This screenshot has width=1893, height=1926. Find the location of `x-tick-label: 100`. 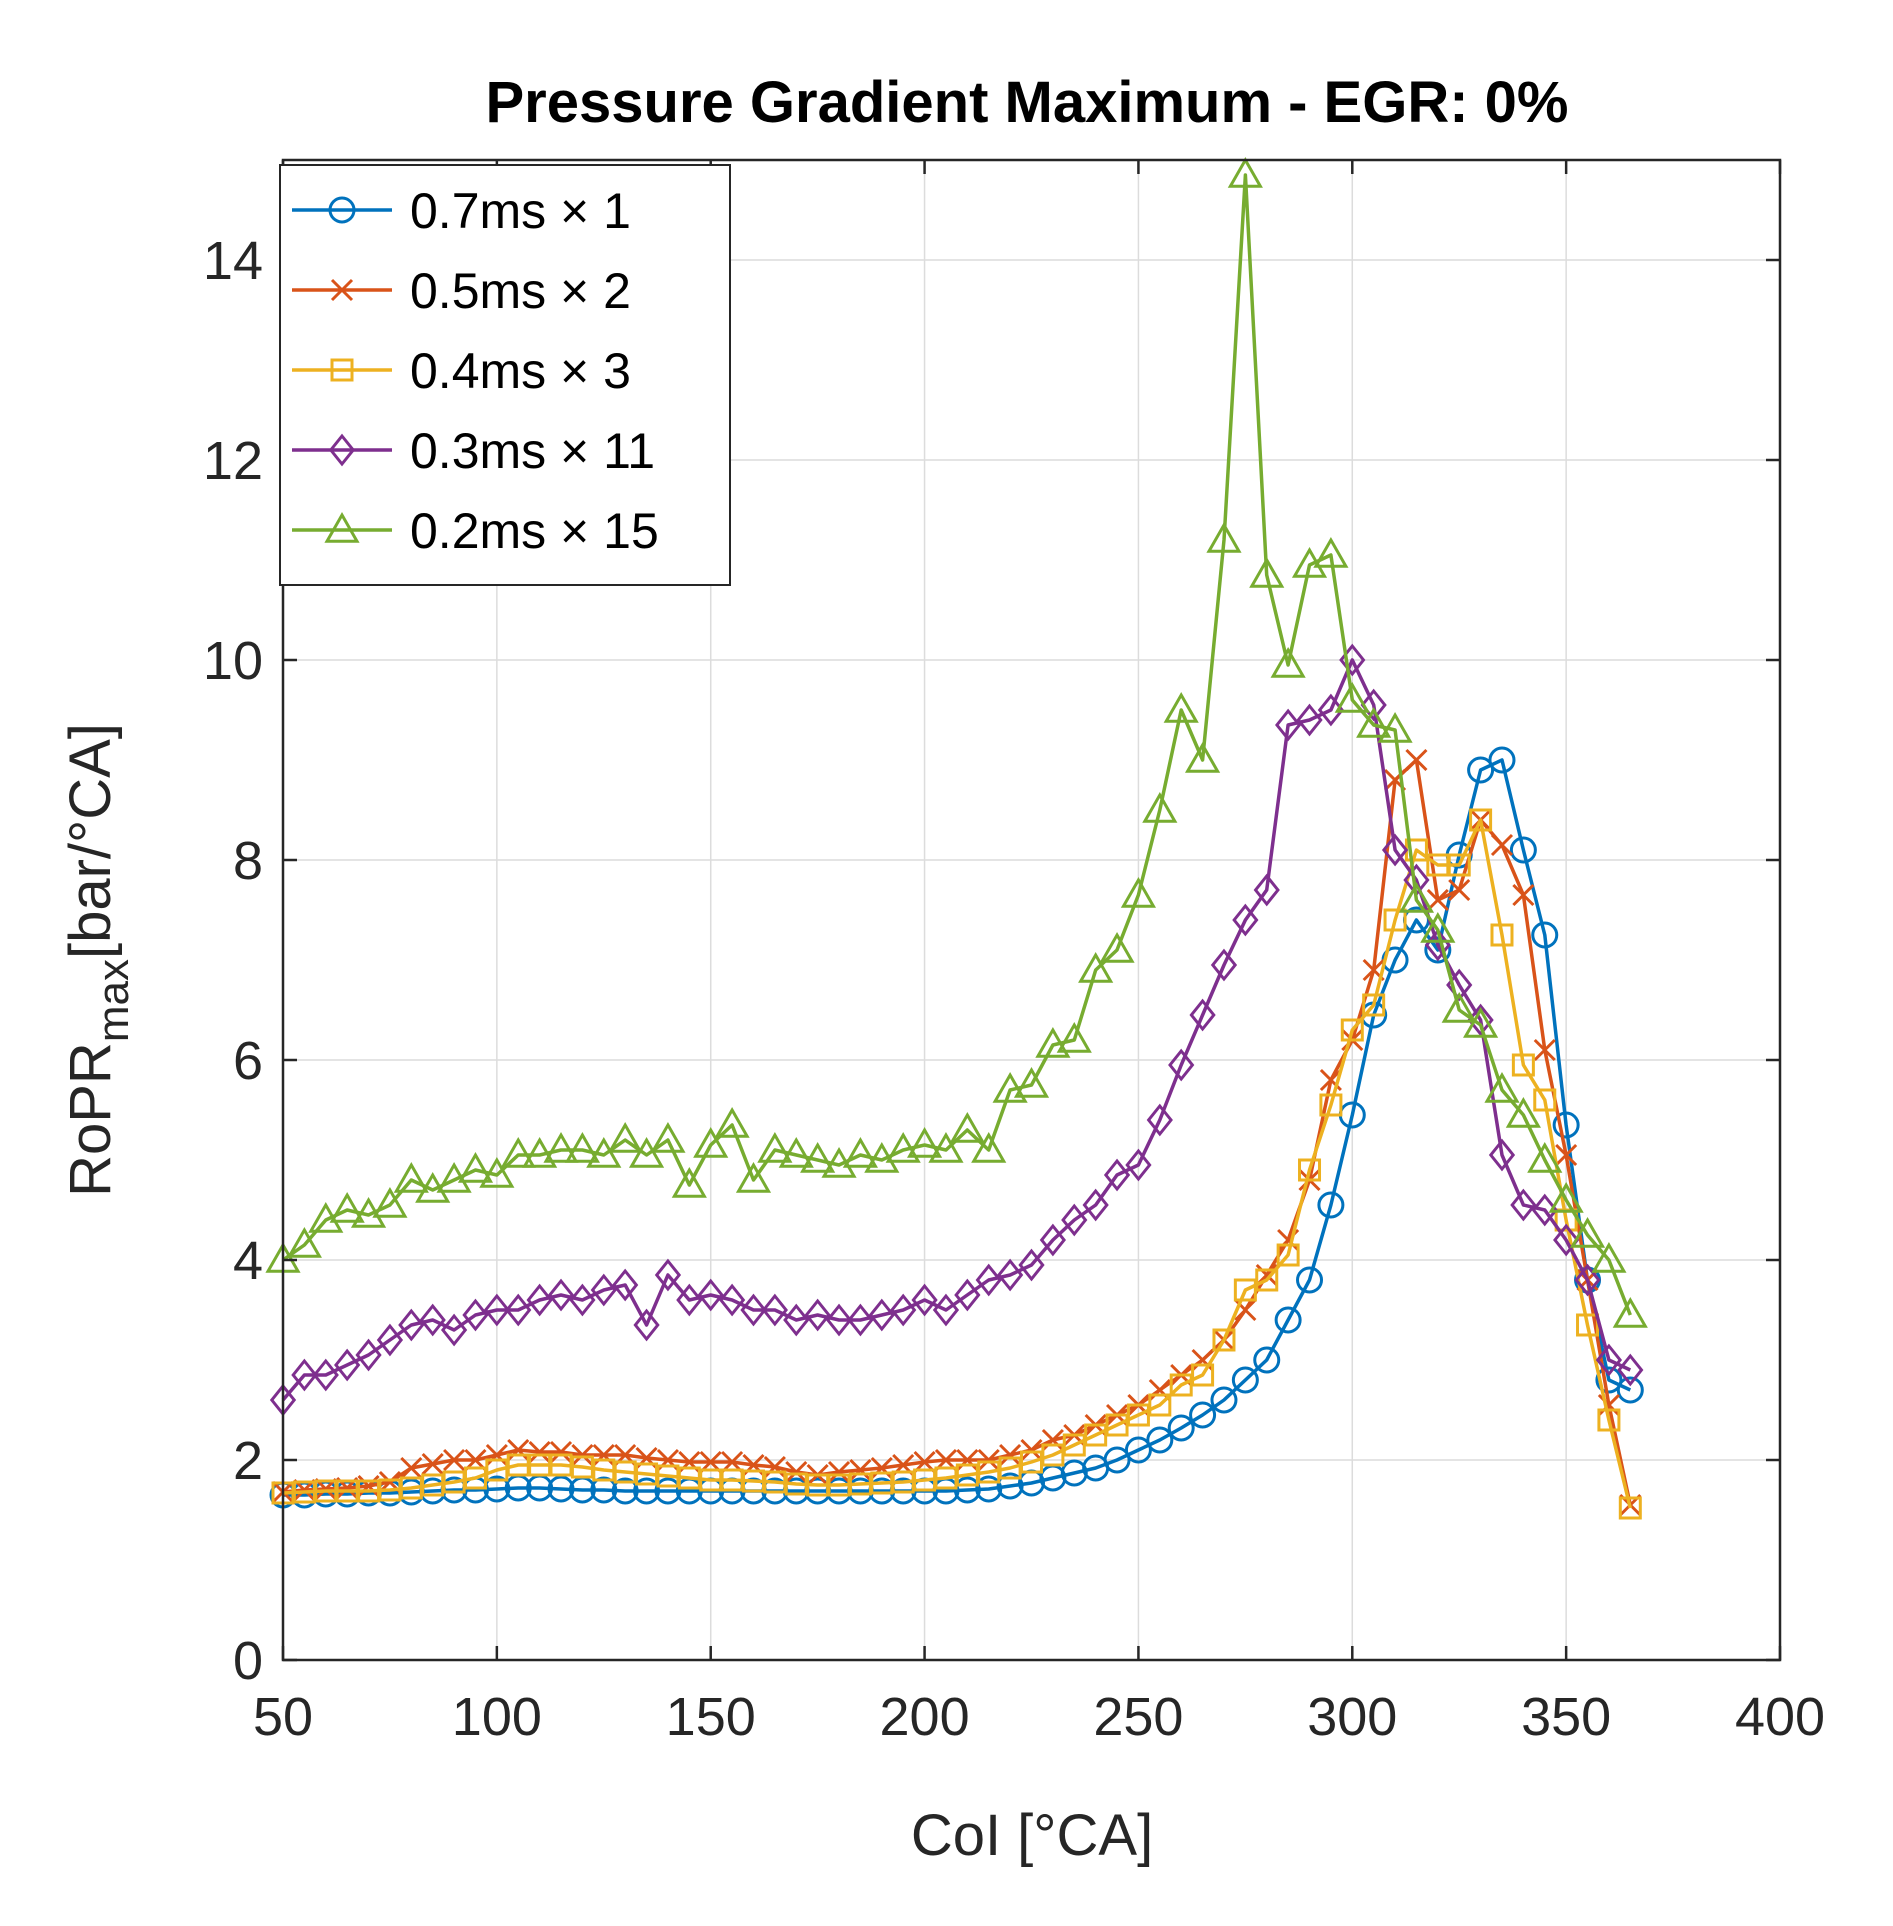

x-tick-label: 100 is located at coordinates (497, 1717).